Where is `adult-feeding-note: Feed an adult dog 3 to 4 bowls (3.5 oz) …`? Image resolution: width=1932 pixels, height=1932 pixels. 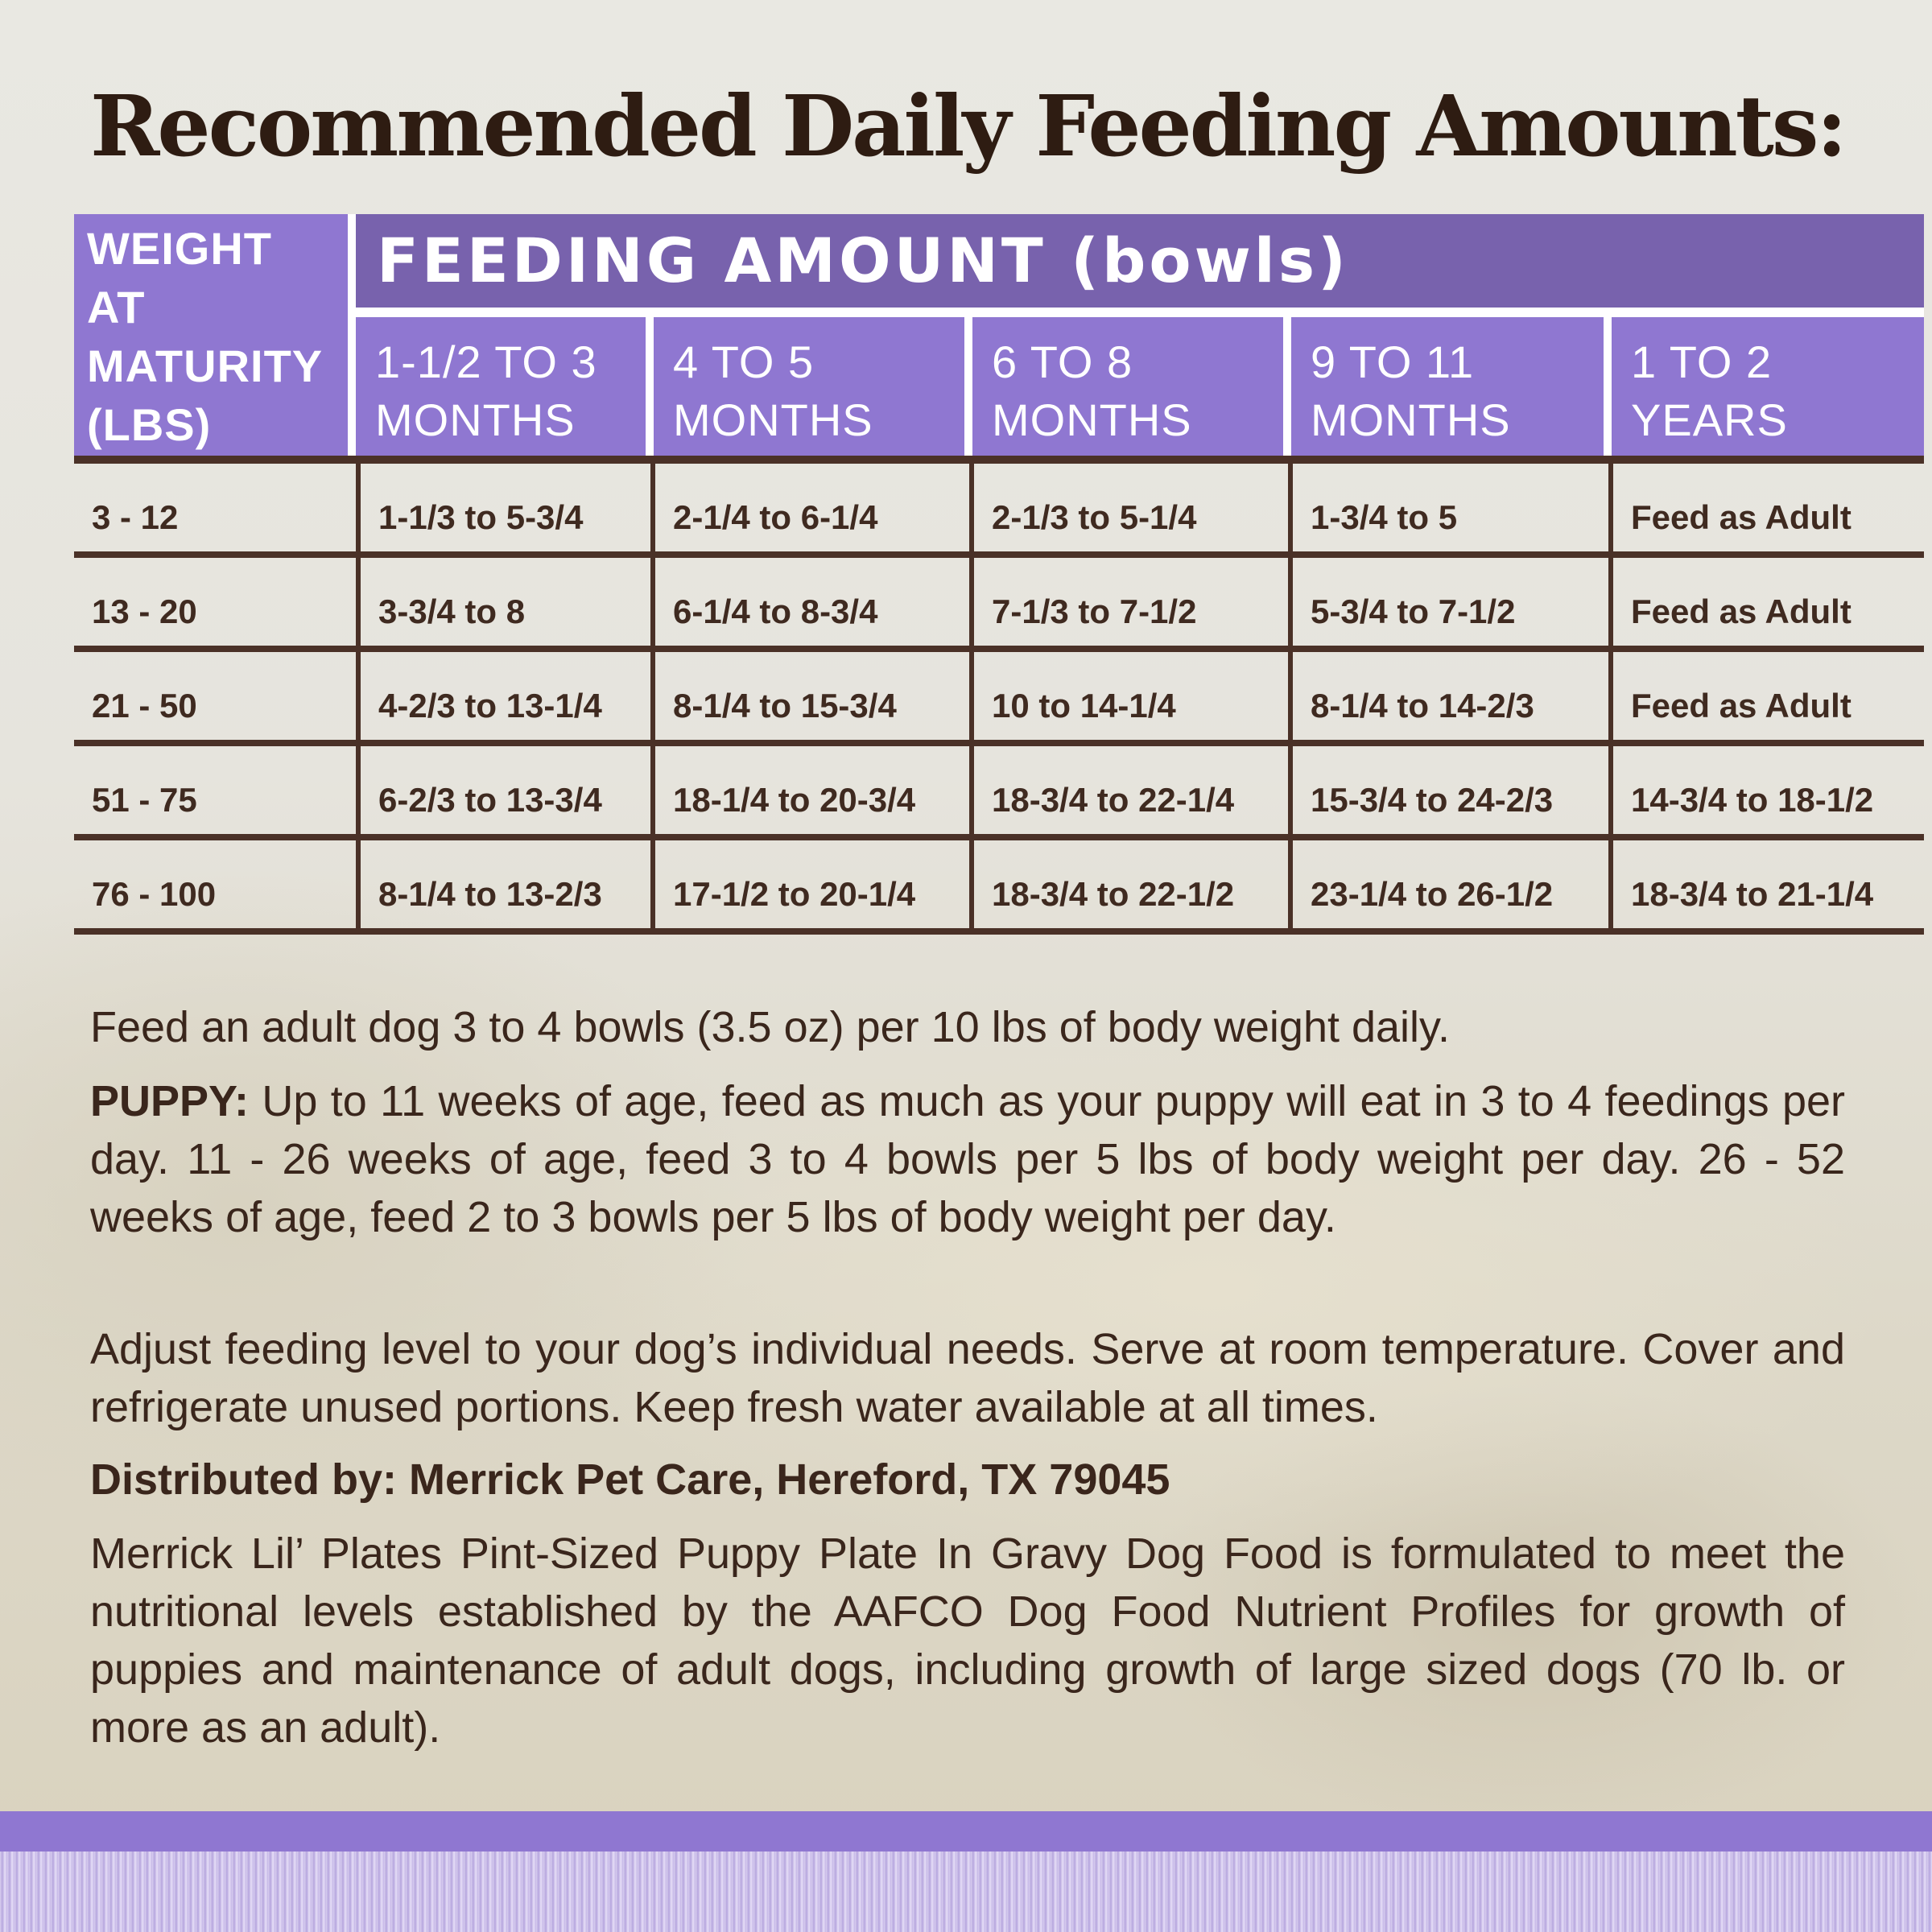 adult-feeding-note: Feed an adult dog 3 to 4 bowls (3.5 oz) … is located at coordinates (770, 1027).